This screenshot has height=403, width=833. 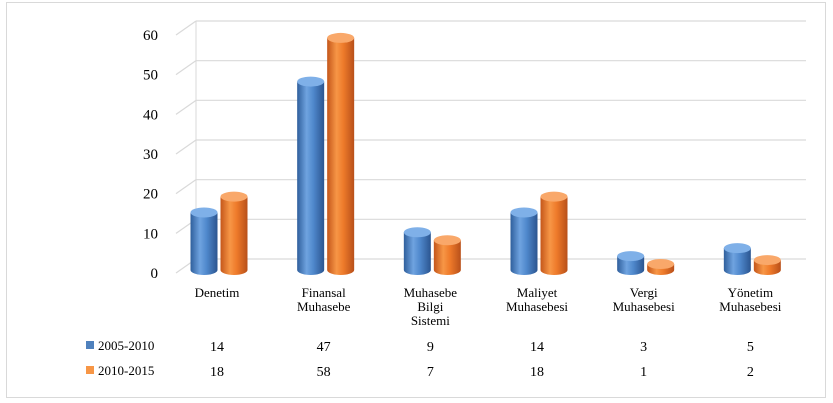 I want to click on category-label: Yönetim Muhasebesi, so click(x=750, y=299).